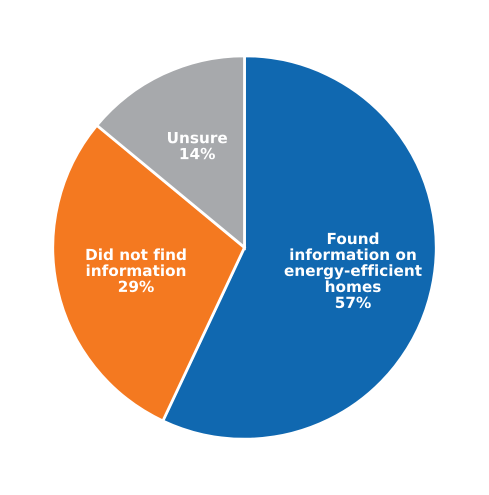 Image resolution: width=489 pixels, height=495 pixels. What do you see at coordinates (353, 302) in the screenshot?
I see `data-label: 57%` at bounding box center [353, 302].